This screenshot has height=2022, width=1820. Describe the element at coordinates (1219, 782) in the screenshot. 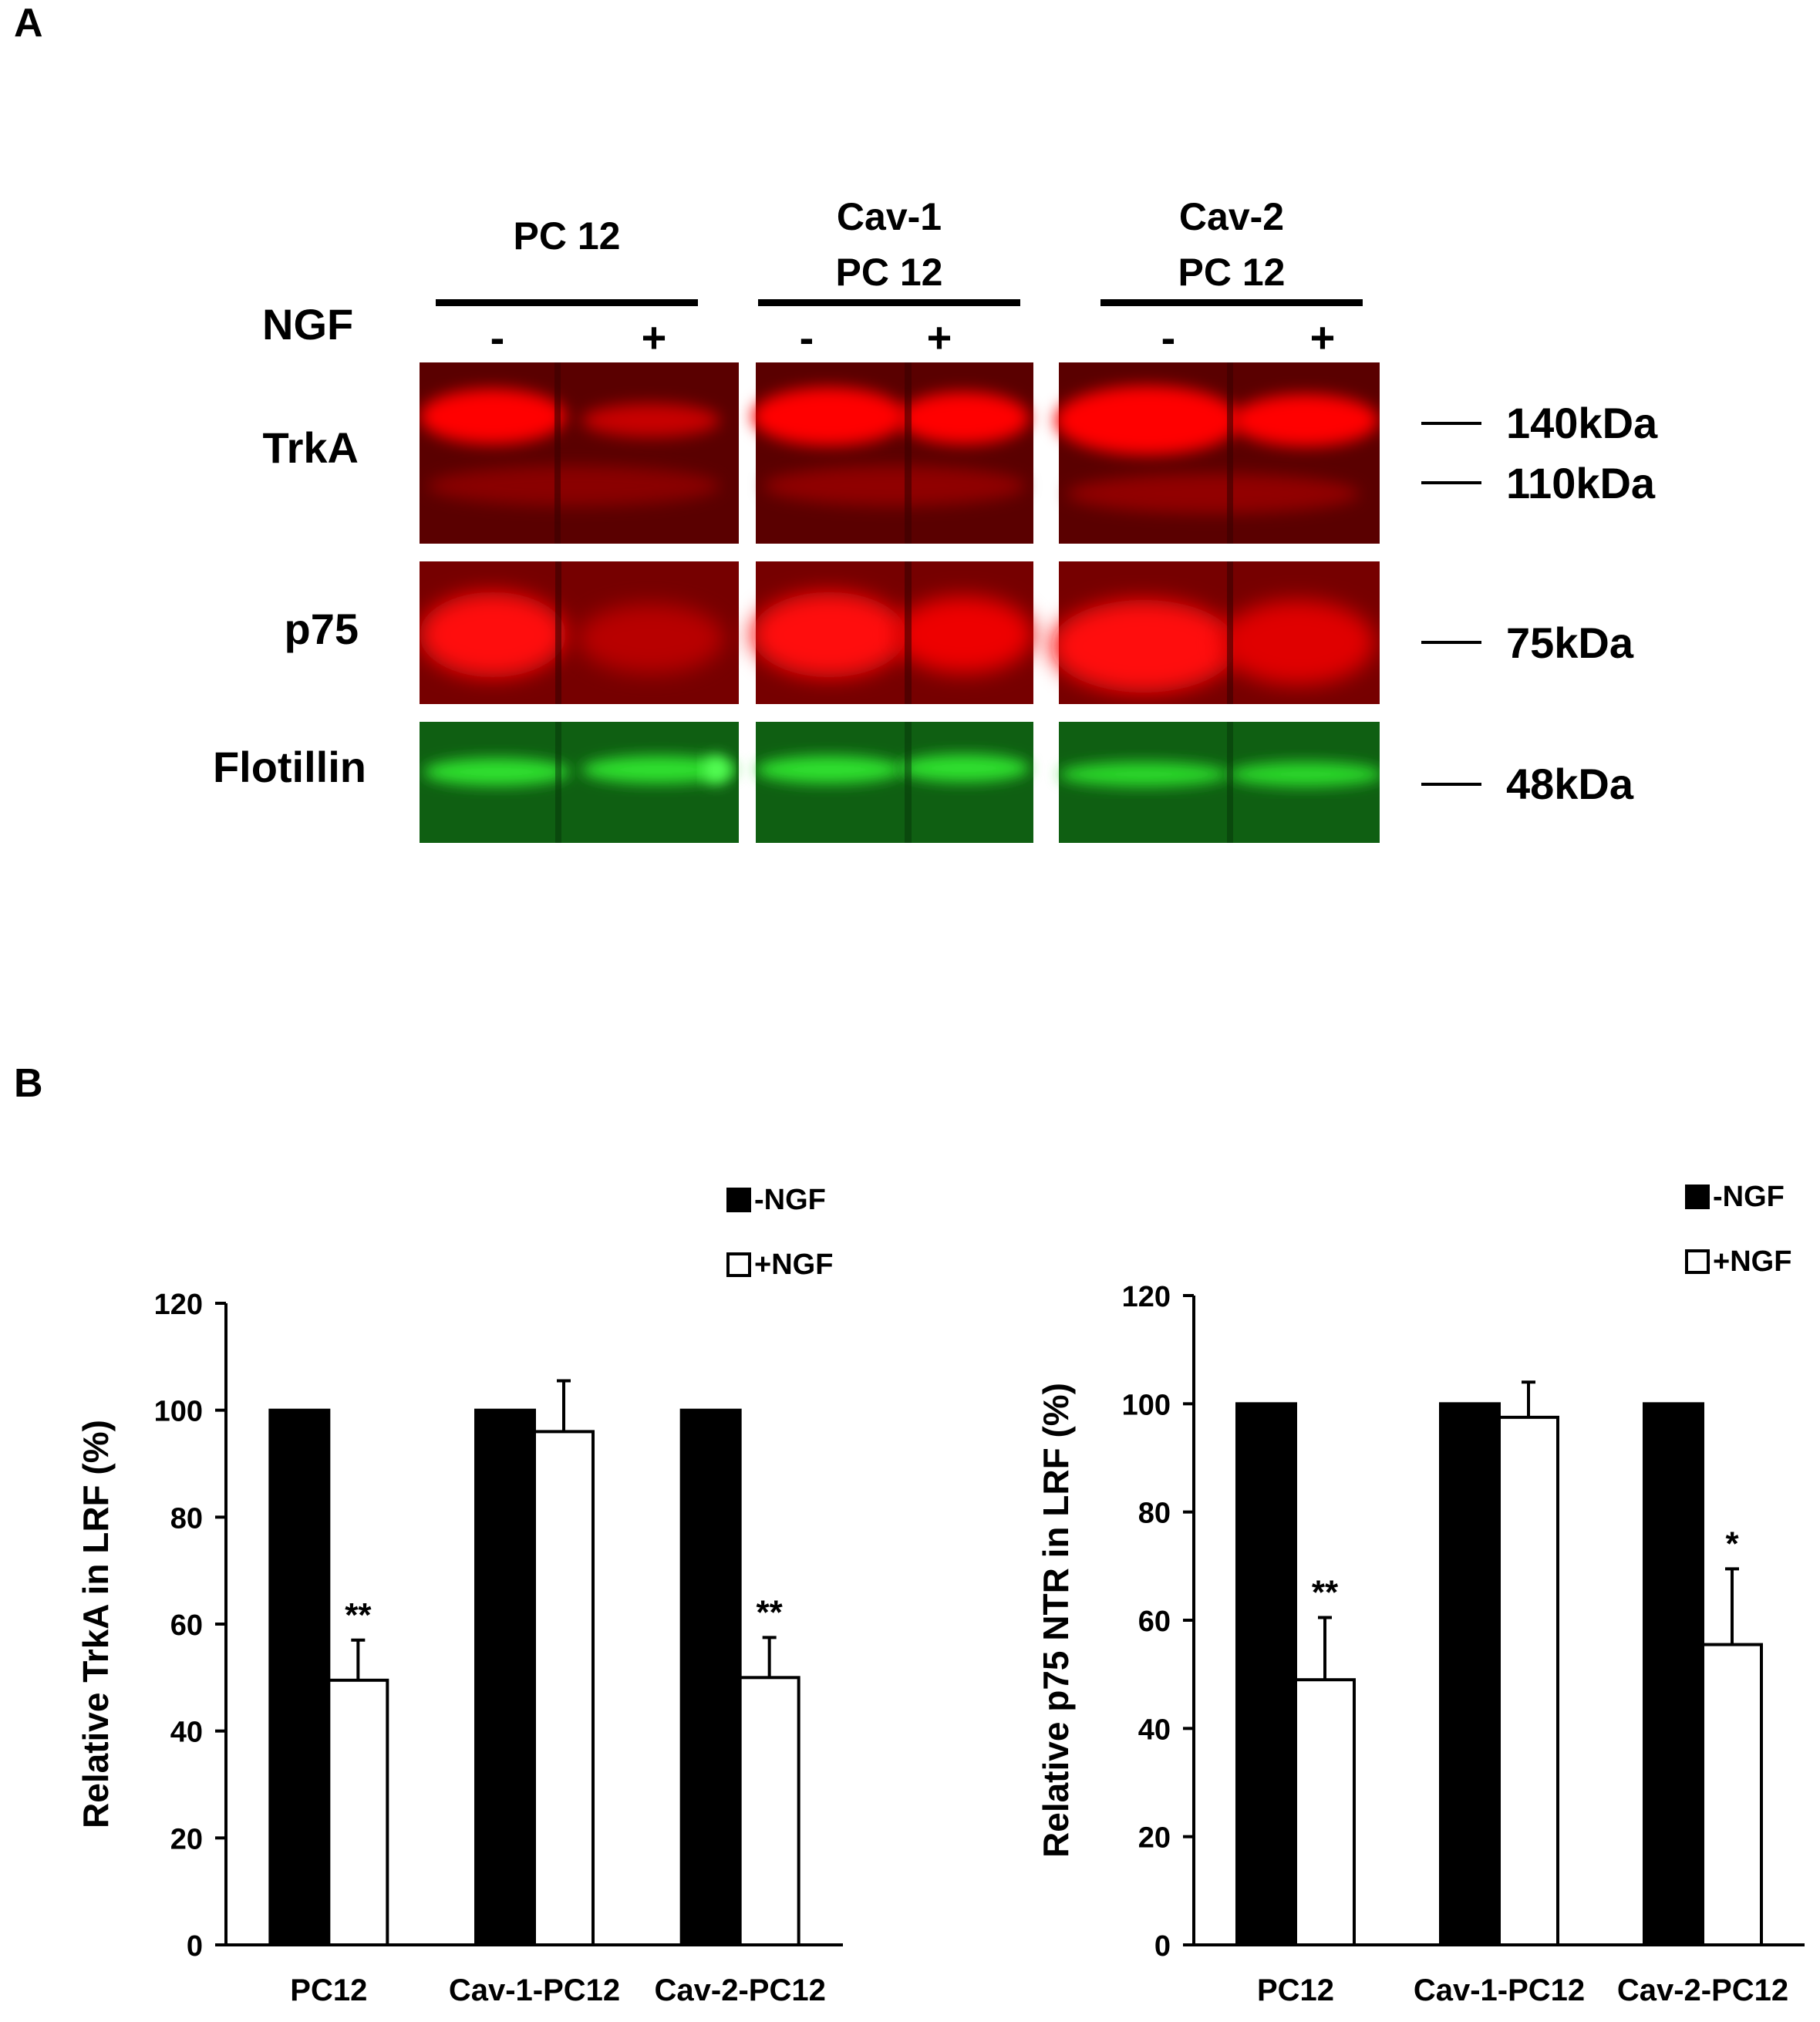

I see `blot-flotillin-cav2` at that location.